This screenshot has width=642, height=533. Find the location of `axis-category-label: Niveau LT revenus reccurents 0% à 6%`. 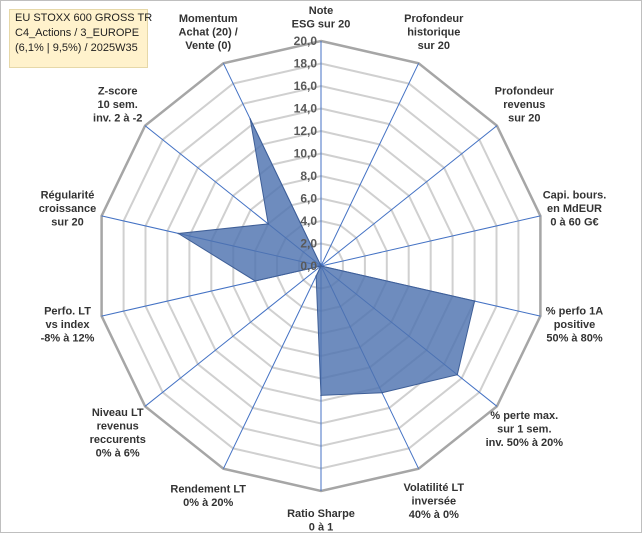

axis-category-label: Niveau LT revenus reccurents 0% à 6% is located at coordinates (118, 433).